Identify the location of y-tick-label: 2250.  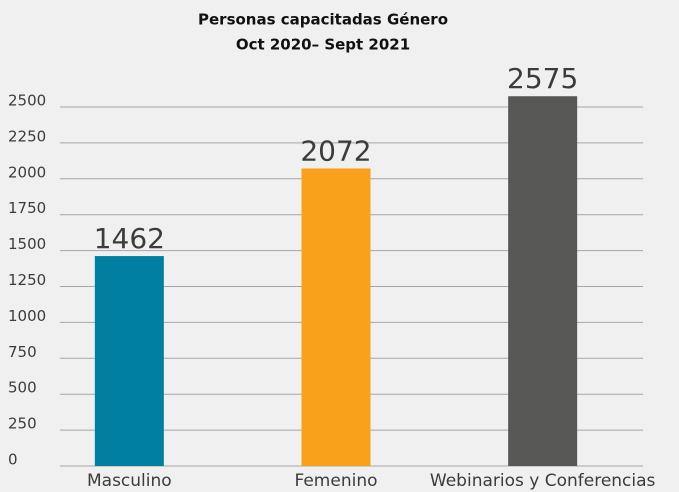
(27, 136).